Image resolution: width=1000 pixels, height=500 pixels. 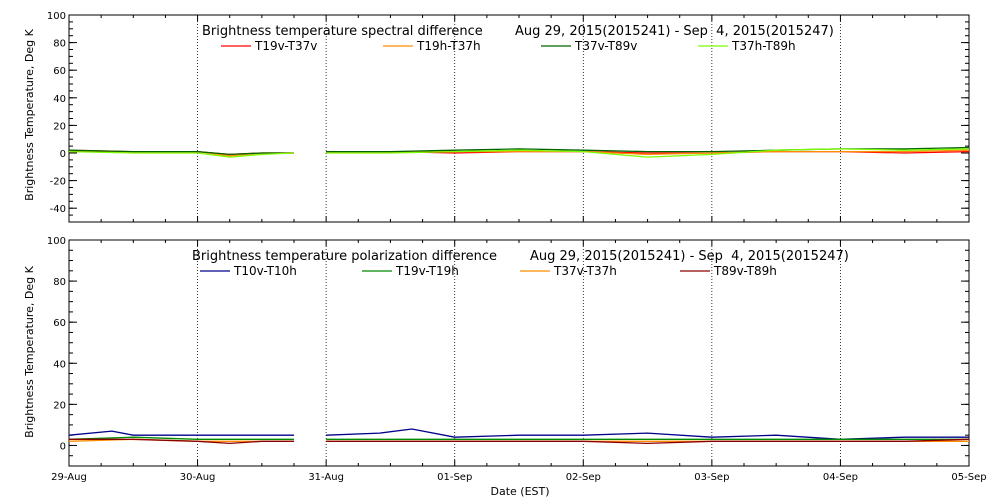 I want to click on x-tick-label: 29-Aug, so click(x=69, y=477).